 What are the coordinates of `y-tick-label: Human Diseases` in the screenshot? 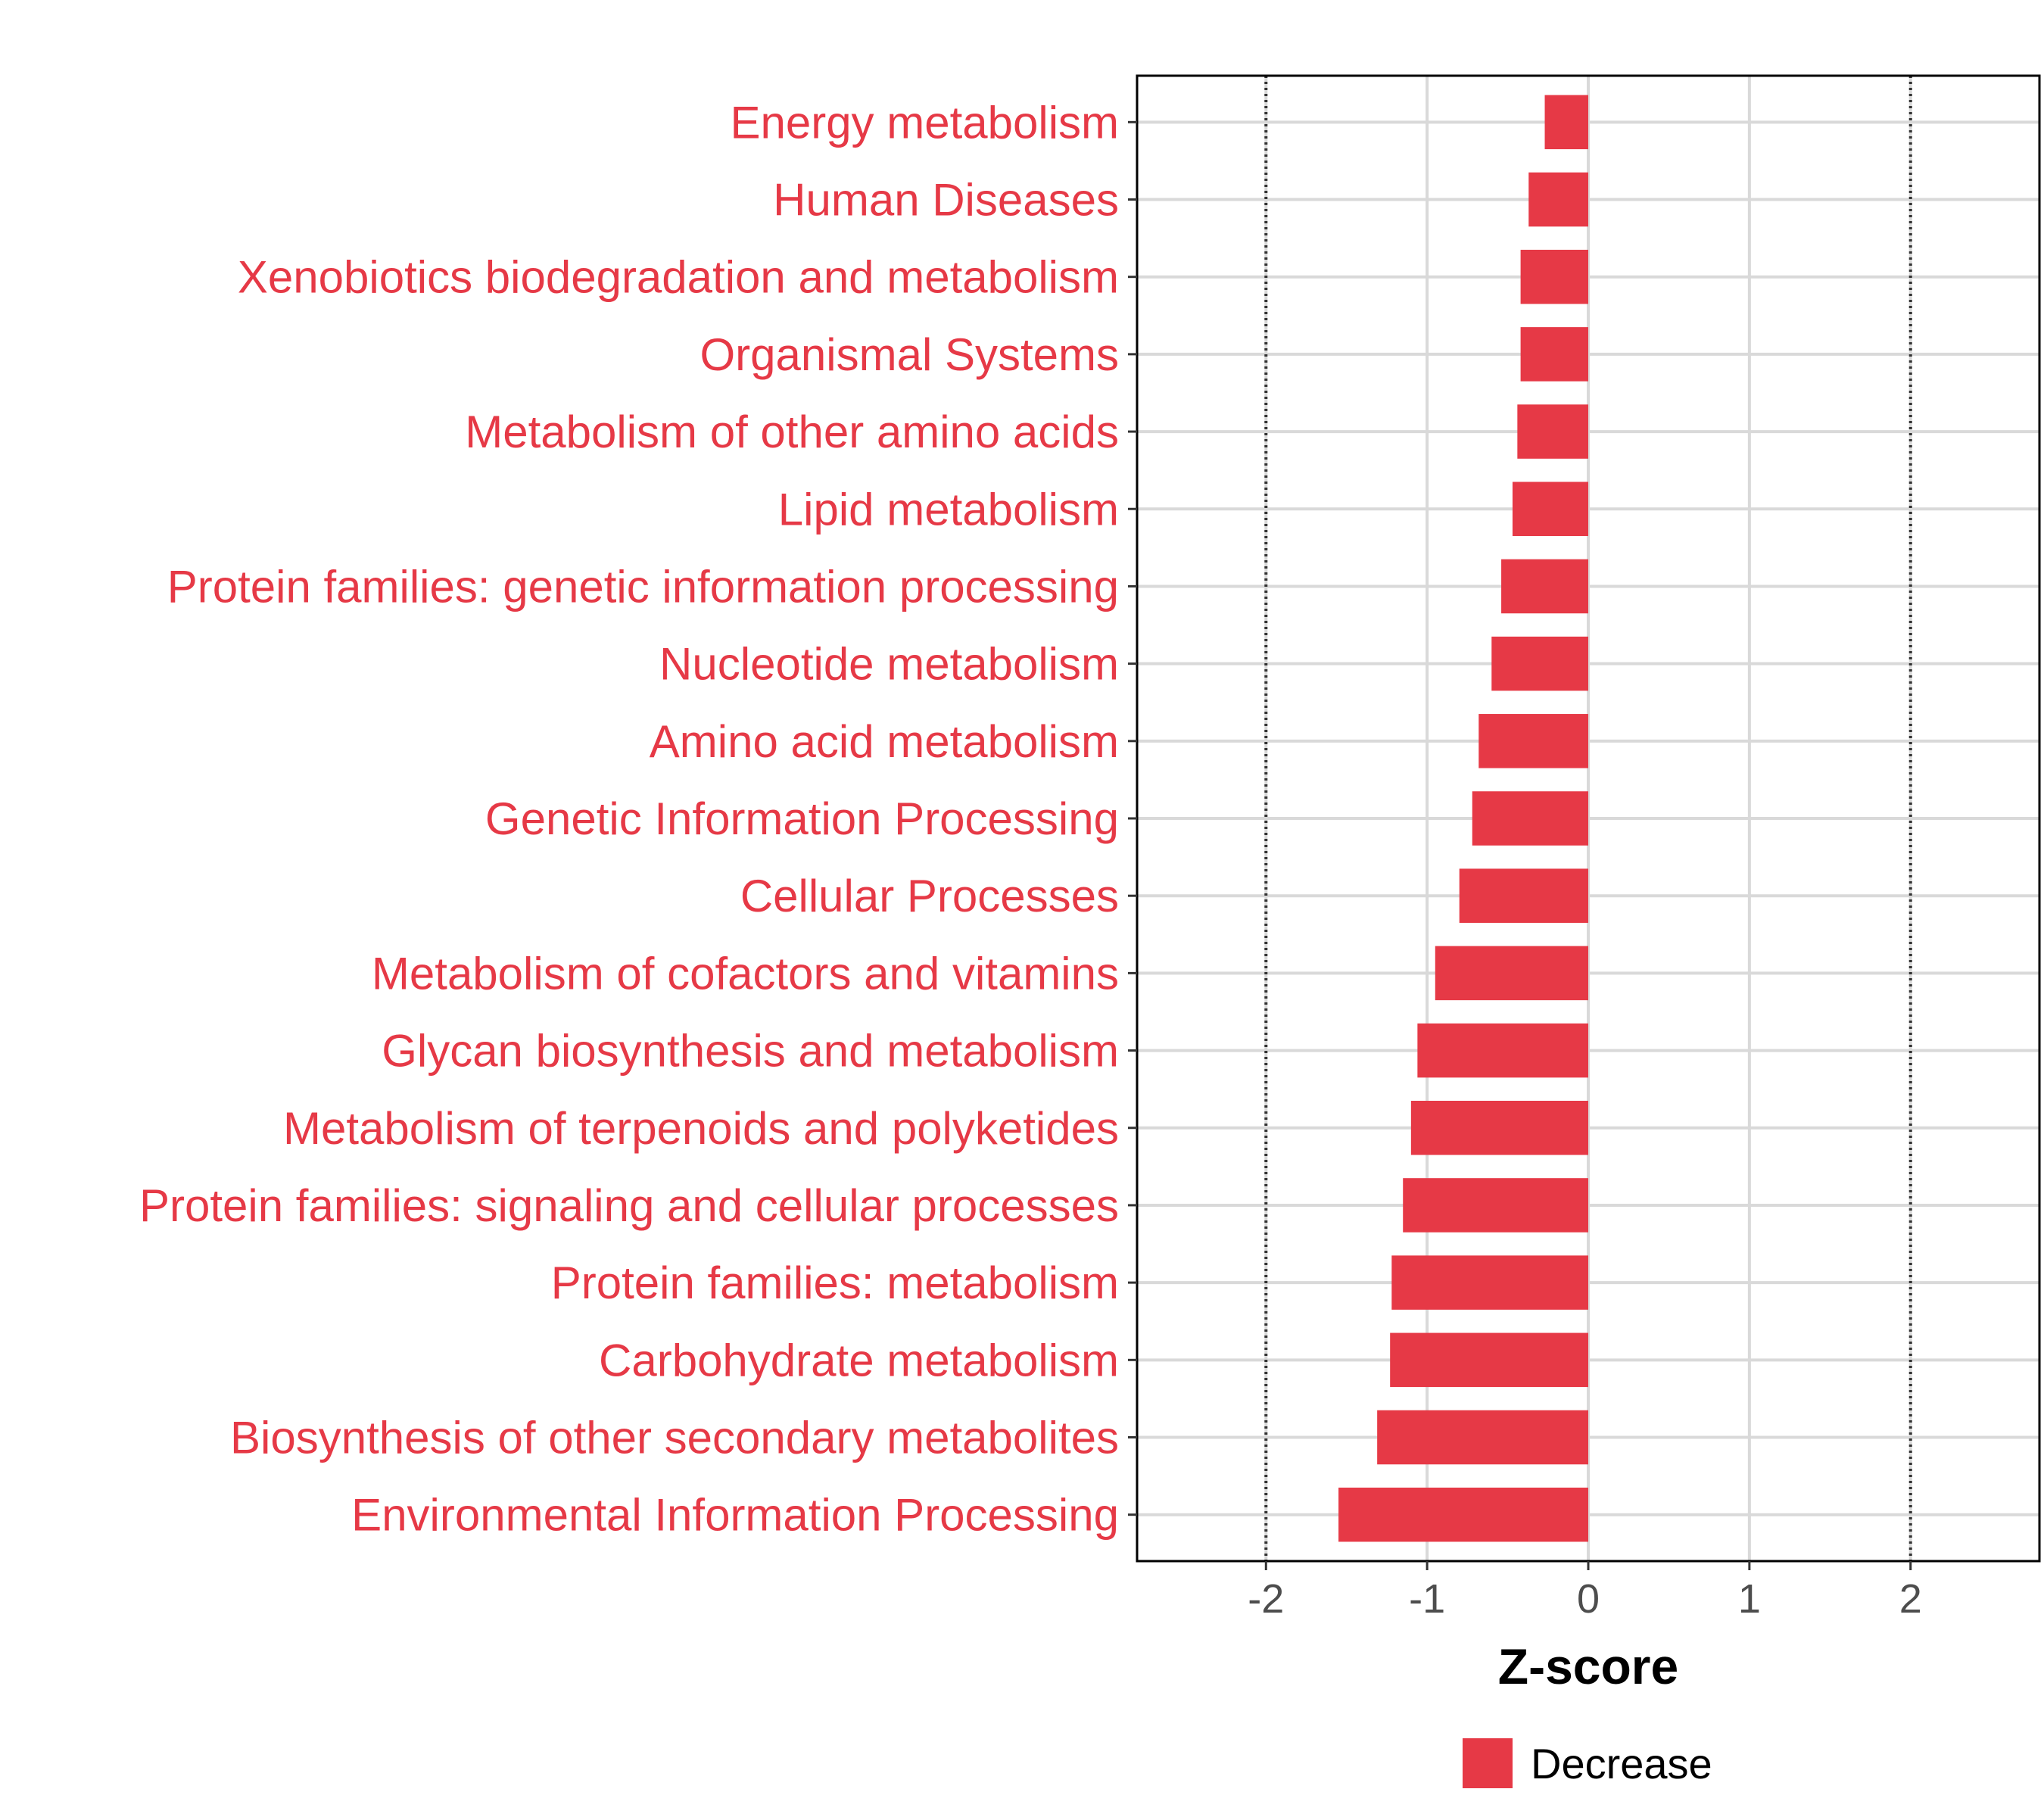 It's located at (946, 200).